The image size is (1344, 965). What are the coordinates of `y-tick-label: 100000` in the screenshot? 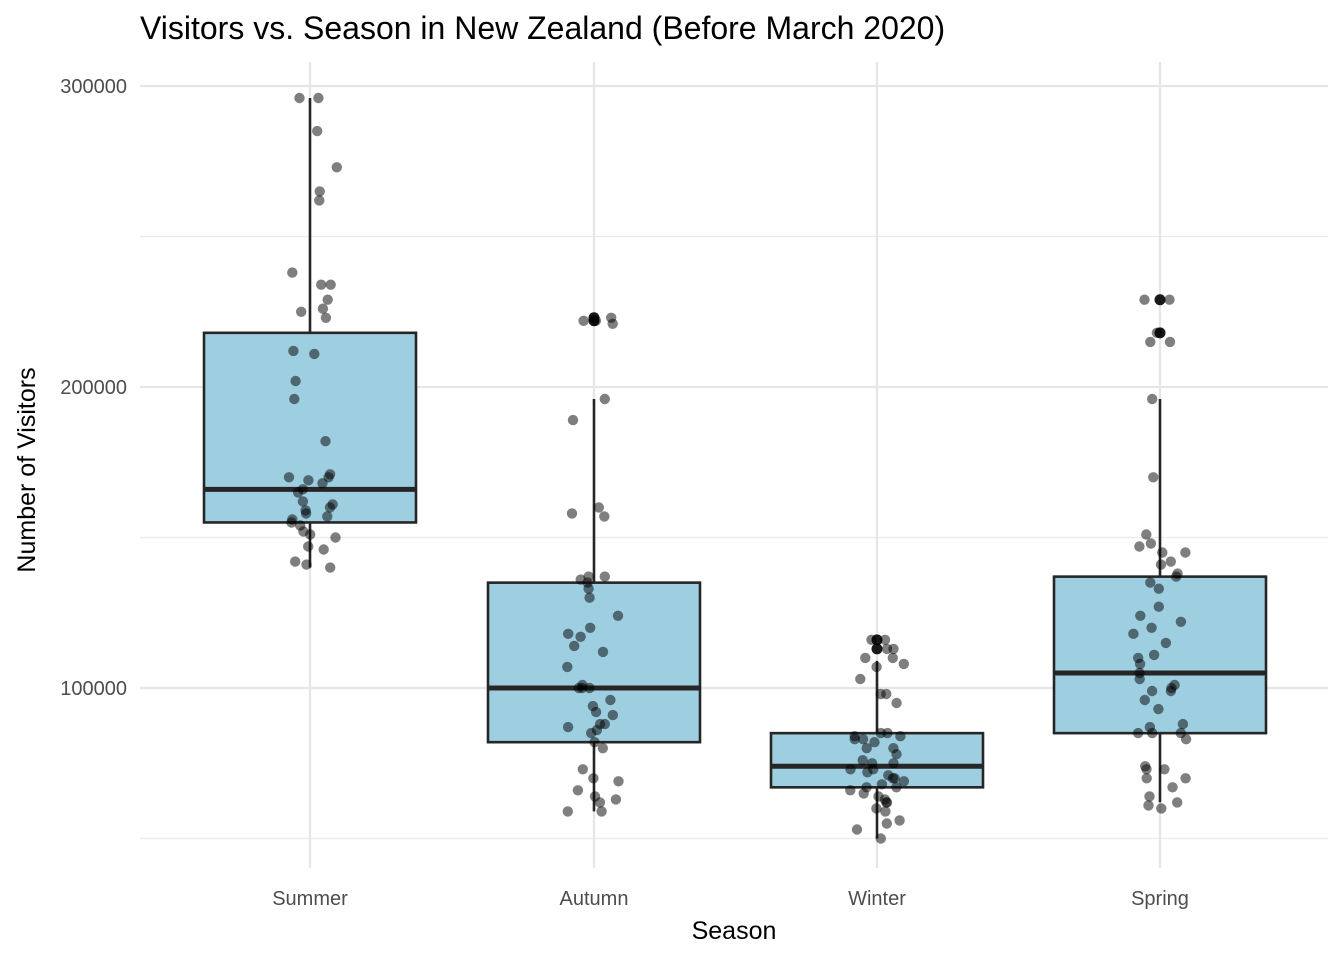 It's located at (93, 689).